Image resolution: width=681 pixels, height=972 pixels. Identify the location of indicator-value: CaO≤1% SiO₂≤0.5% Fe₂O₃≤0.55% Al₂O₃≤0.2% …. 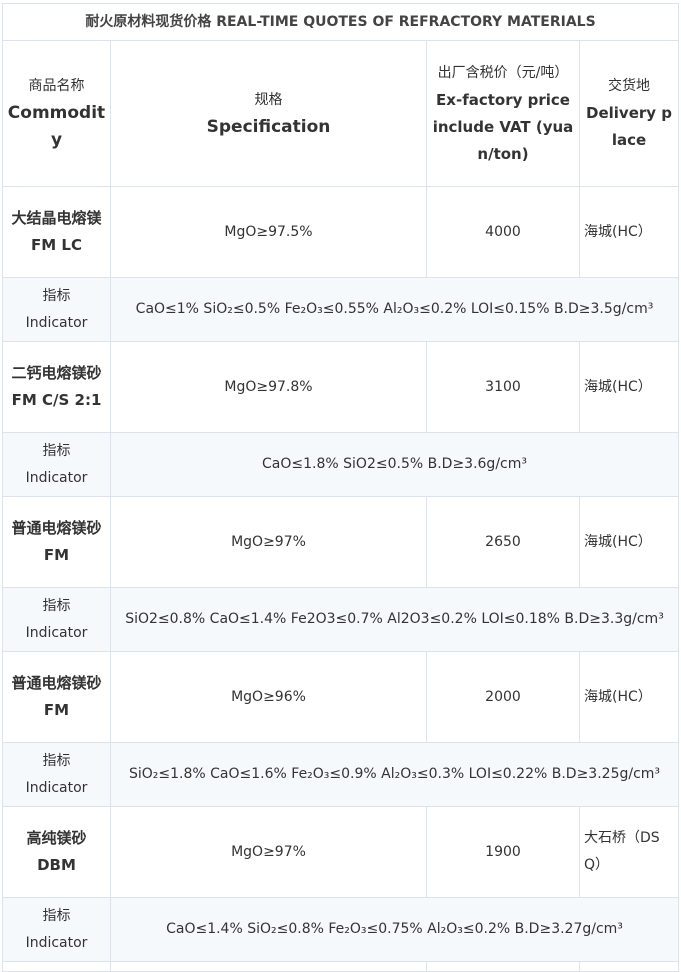
(394, 309).